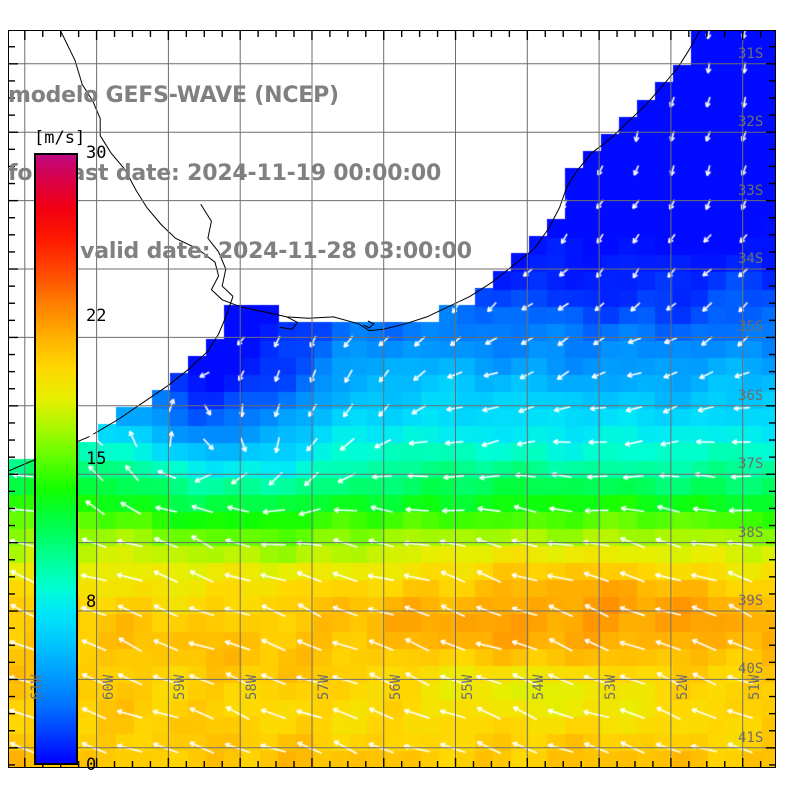  I want to click on colorbar-tick-0: 0, so click(91, 765).